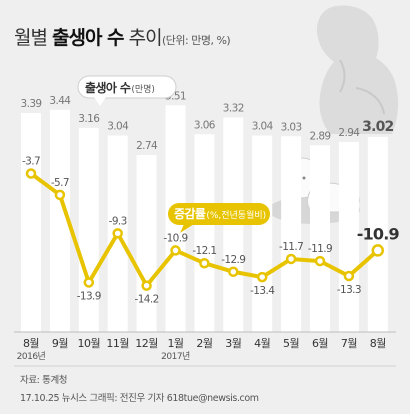  What do you see at coordinates (262, 343) in the screenshot?
I see `x-tick-label: 4월` at bounding box center [262, 343].